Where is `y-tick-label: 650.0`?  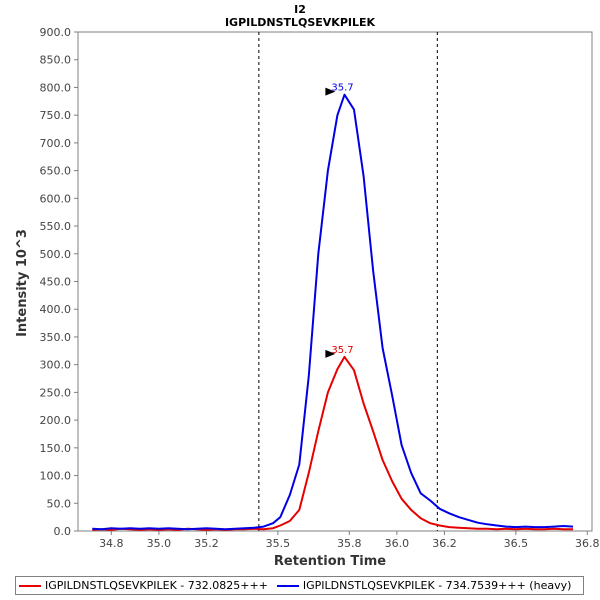 y-tick-label: 650.0 is located at coordinates (56, 171).